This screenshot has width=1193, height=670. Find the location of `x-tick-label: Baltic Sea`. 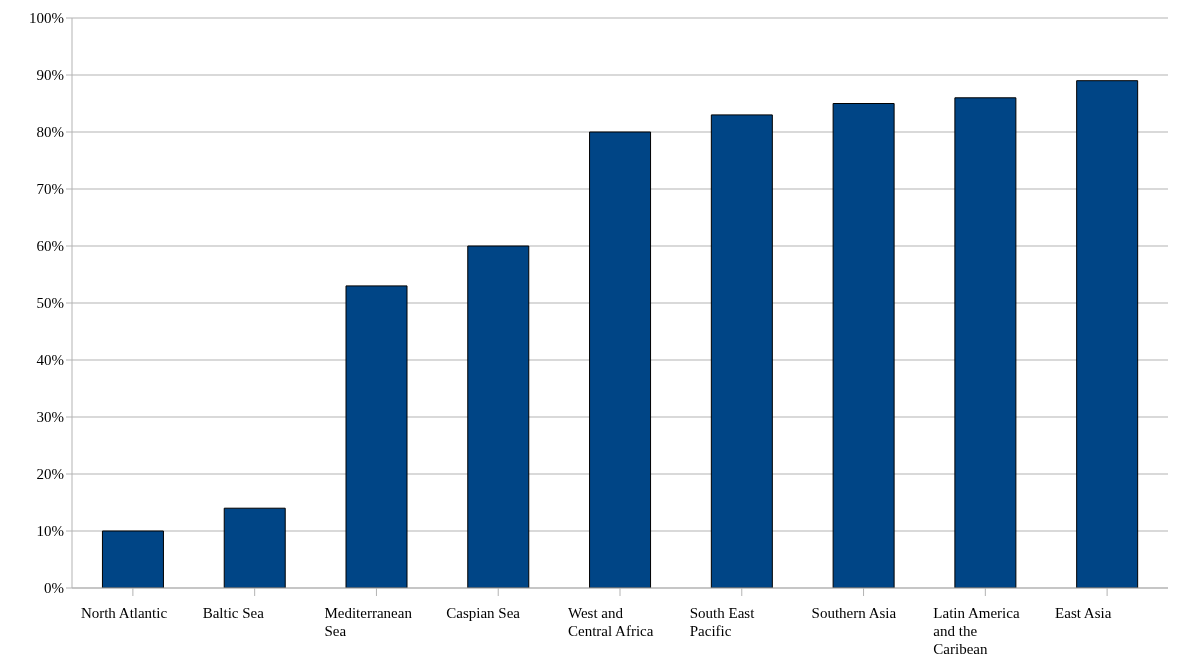

x-tick-label: Baltic Sea is located at coordinates (233, 613).